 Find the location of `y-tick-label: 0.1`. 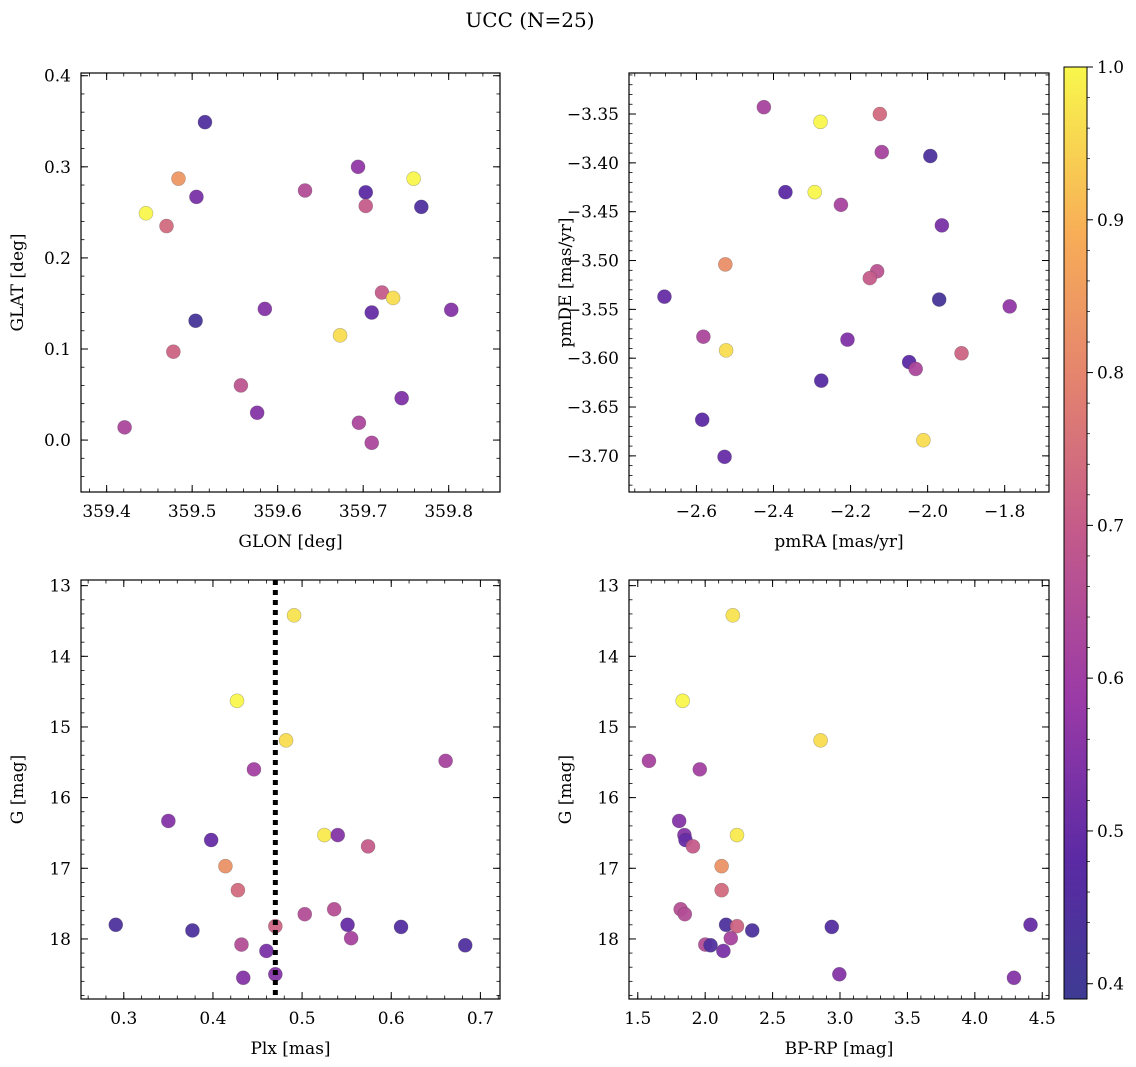

y-tick-label: 0.1 is located at coordinates (57, 350).